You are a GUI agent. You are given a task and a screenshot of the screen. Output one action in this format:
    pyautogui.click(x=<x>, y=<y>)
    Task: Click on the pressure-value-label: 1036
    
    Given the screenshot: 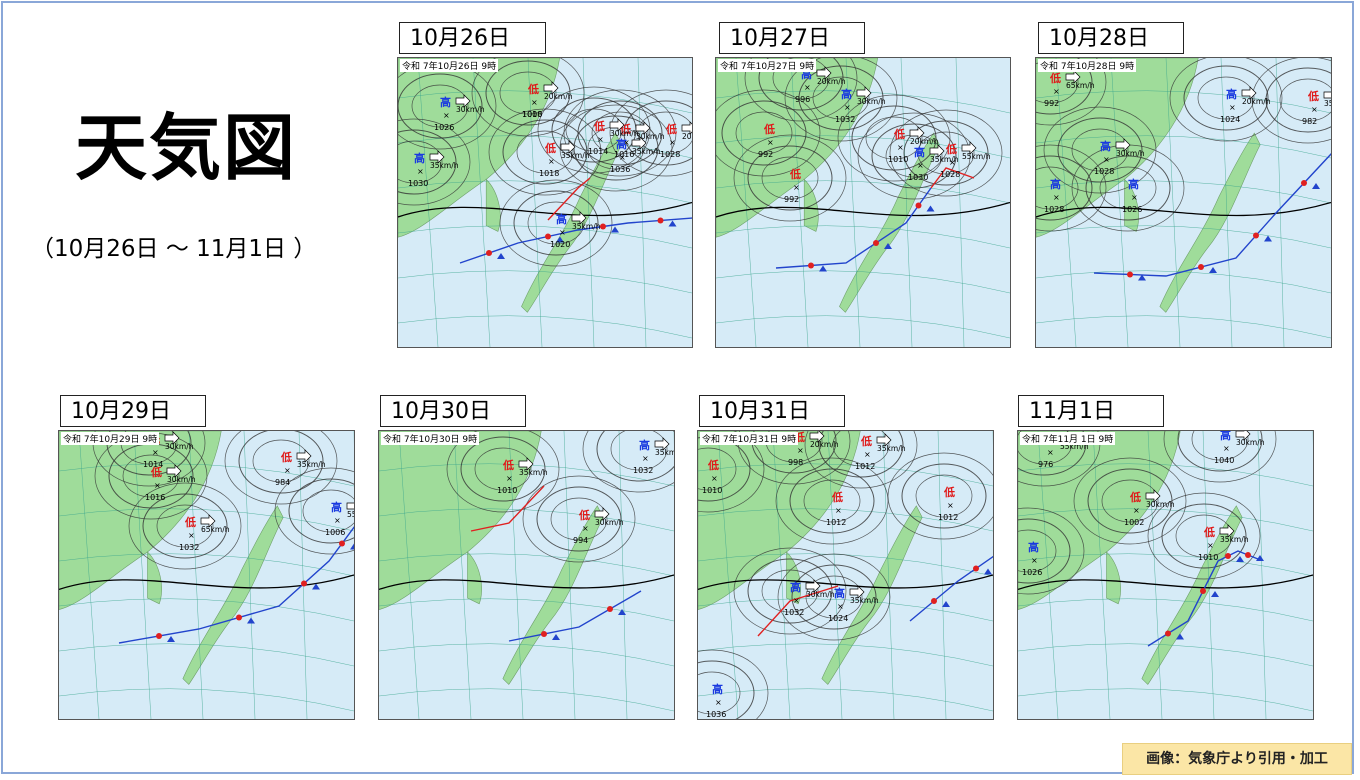 What is the action you would take?
    pyautogui.click(x=716, y=714)
    